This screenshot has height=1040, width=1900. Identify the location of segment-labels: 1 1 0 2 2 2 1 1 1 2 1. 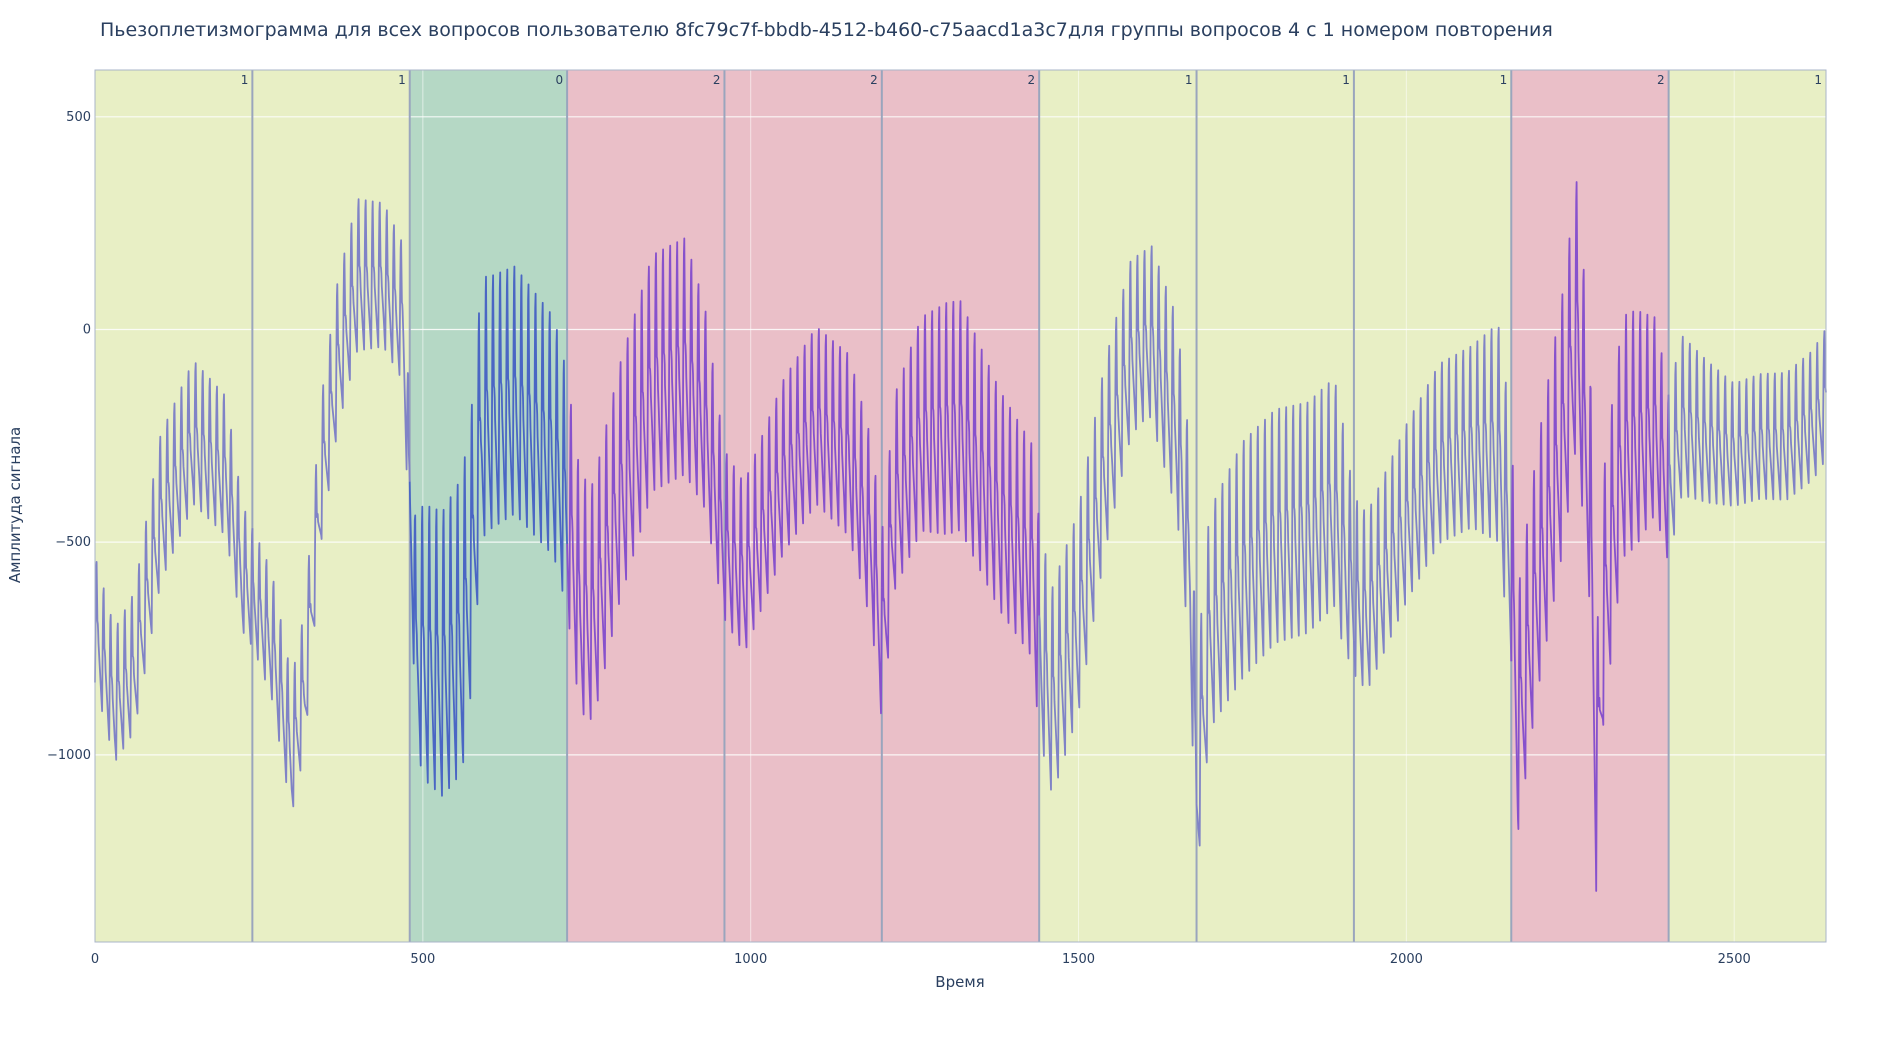
(1031, 80).